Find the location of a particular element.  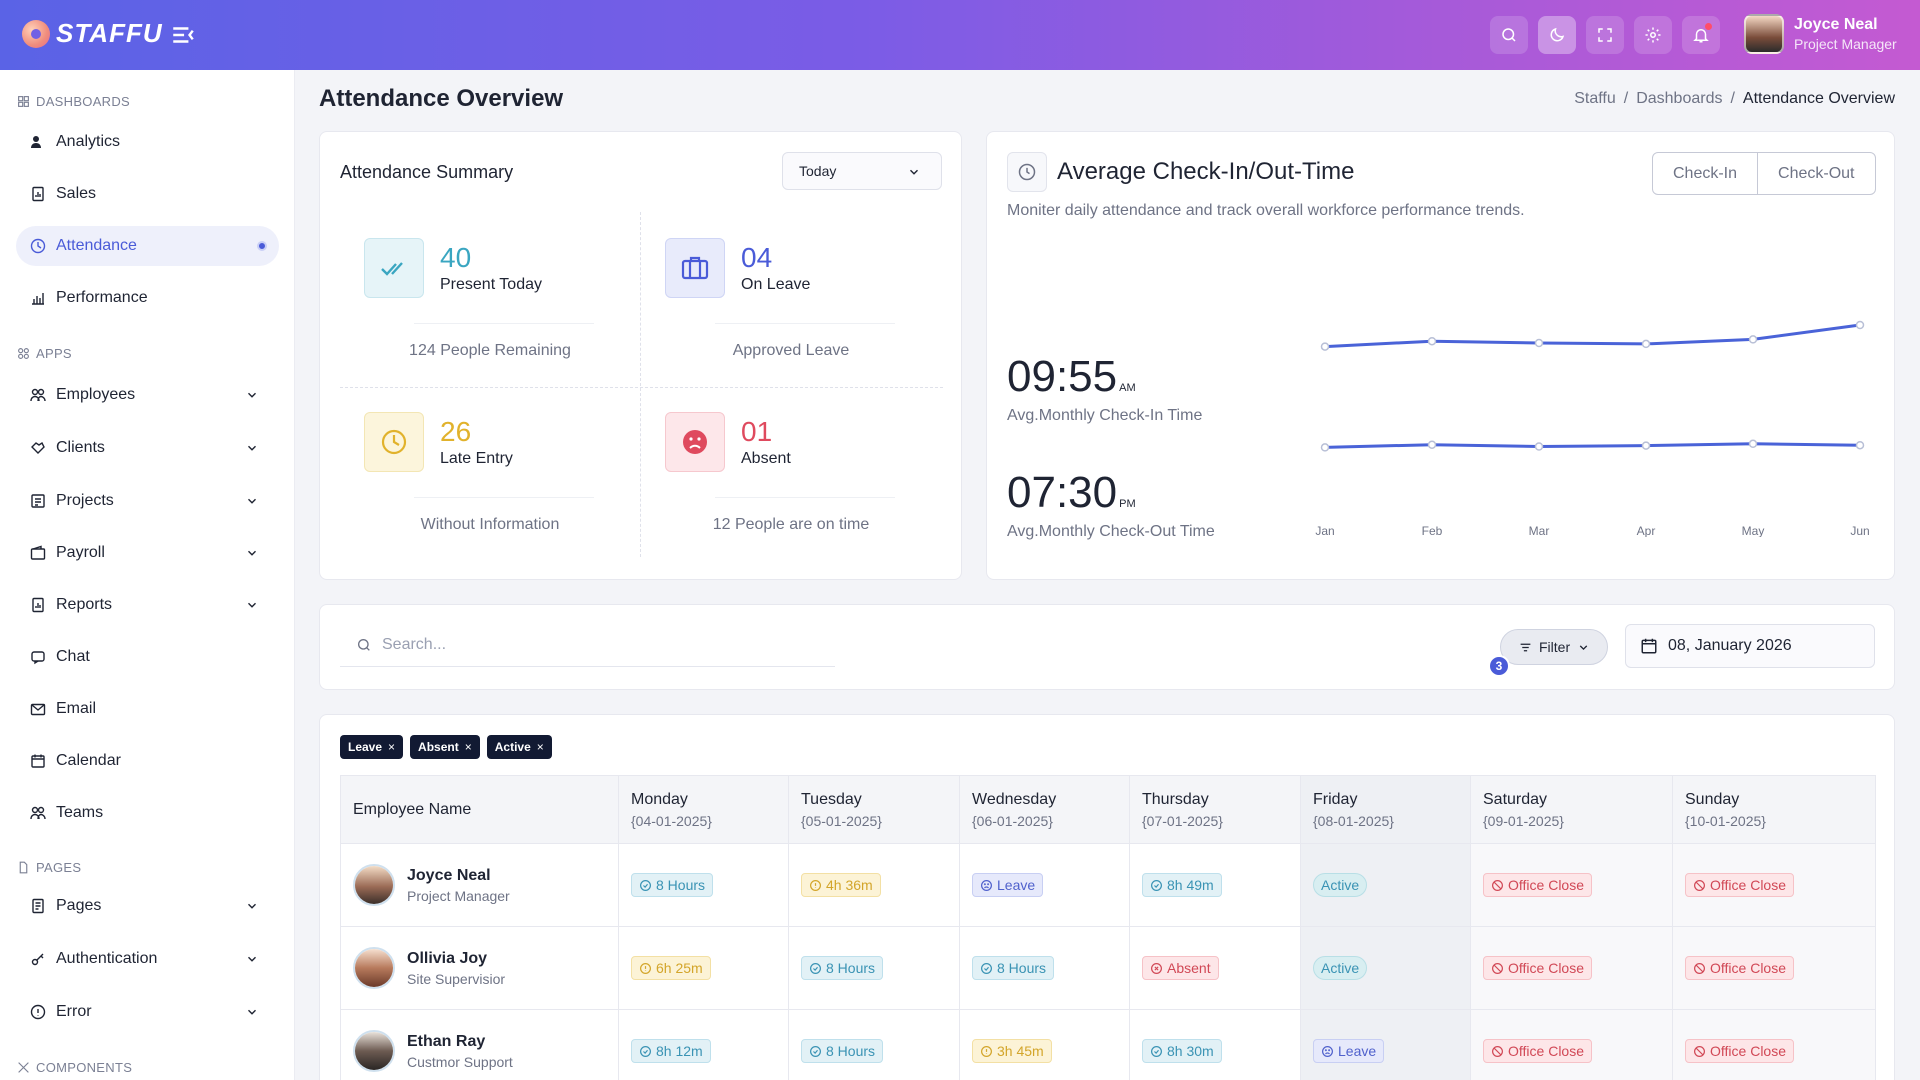

menu-toggle-icon is located at coordinates (183, 35).